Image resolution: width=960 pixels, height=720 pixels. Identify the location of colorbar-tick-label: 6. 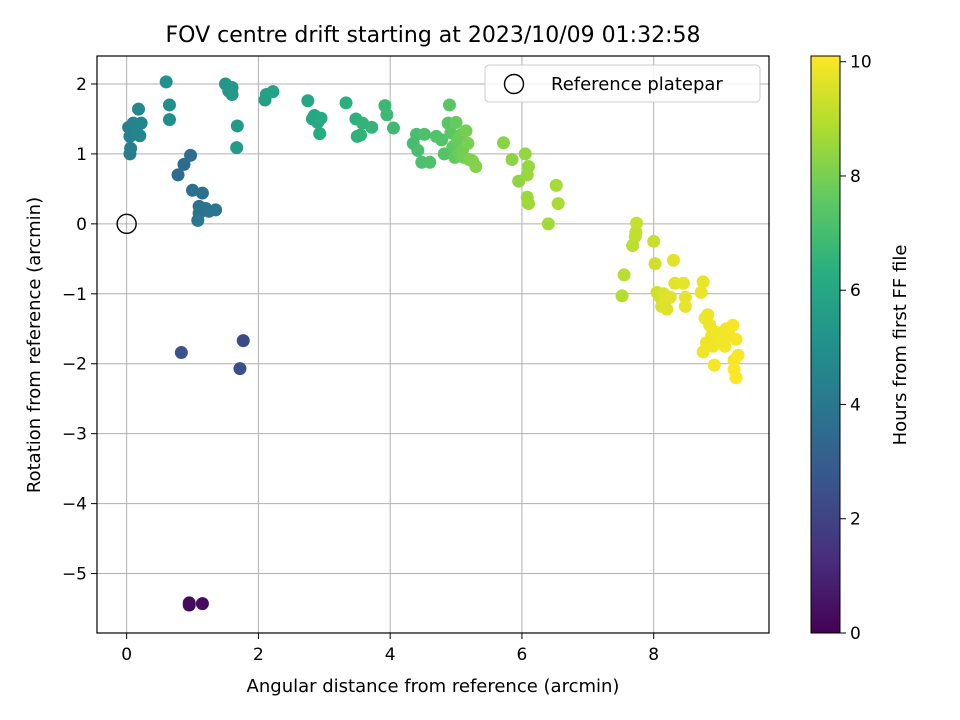
(855, 291).